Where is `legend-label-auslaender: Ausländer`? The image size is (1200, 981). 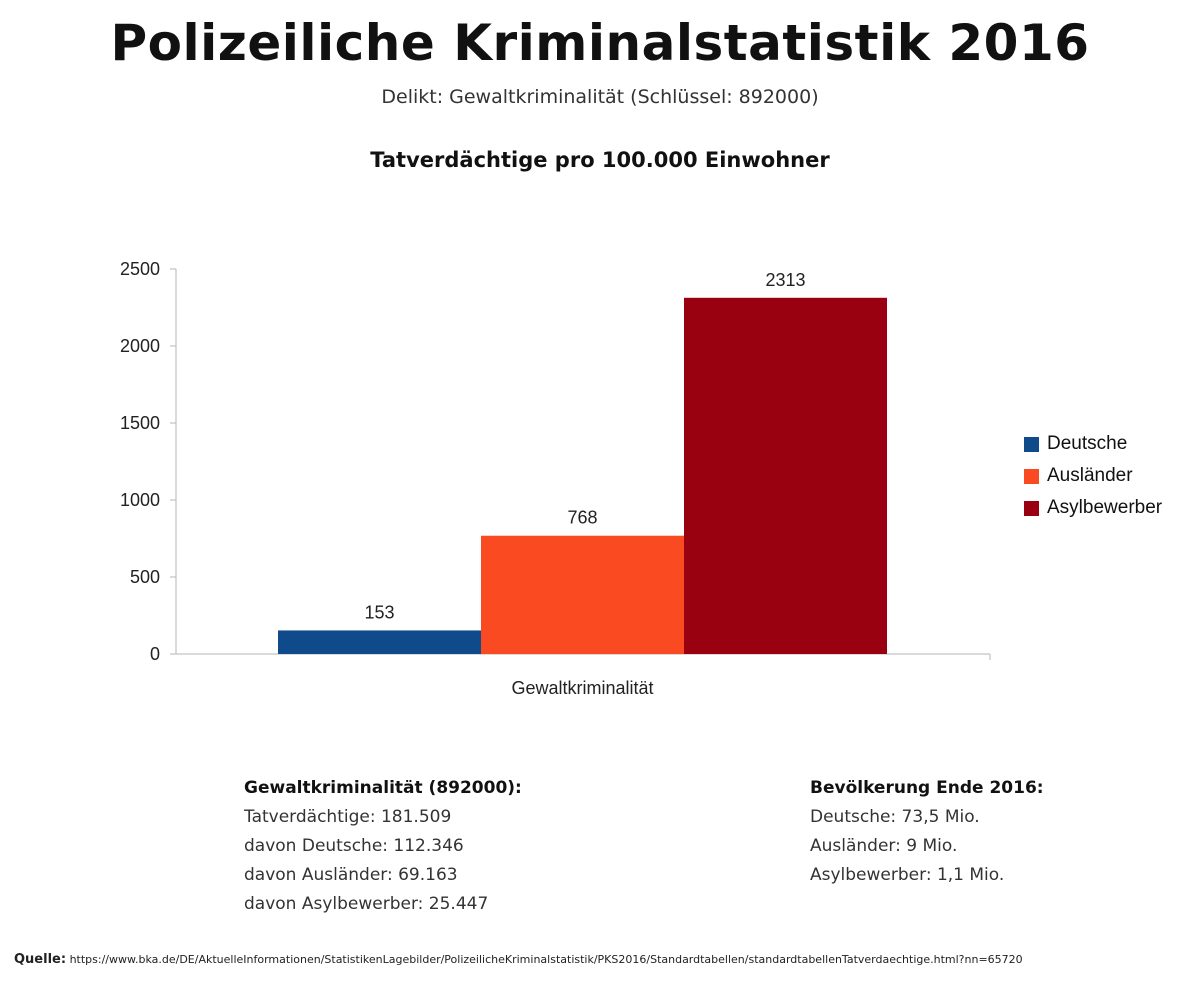 legend-label-auslaender: Ausländer is located at coordinates (1090, 475).